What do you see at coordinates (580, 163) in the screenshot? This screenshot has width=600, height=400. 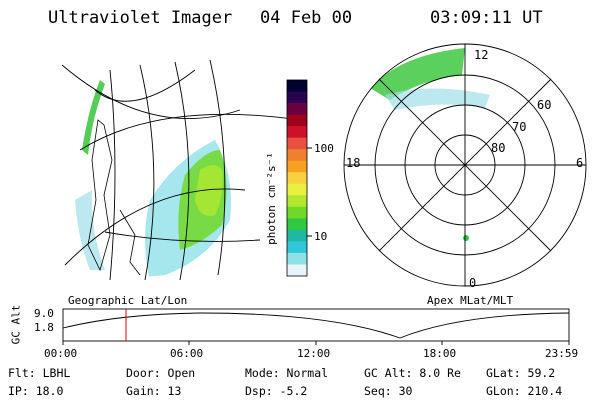 I see `mlt-label-6: 6` at bounding box center [580, 163].